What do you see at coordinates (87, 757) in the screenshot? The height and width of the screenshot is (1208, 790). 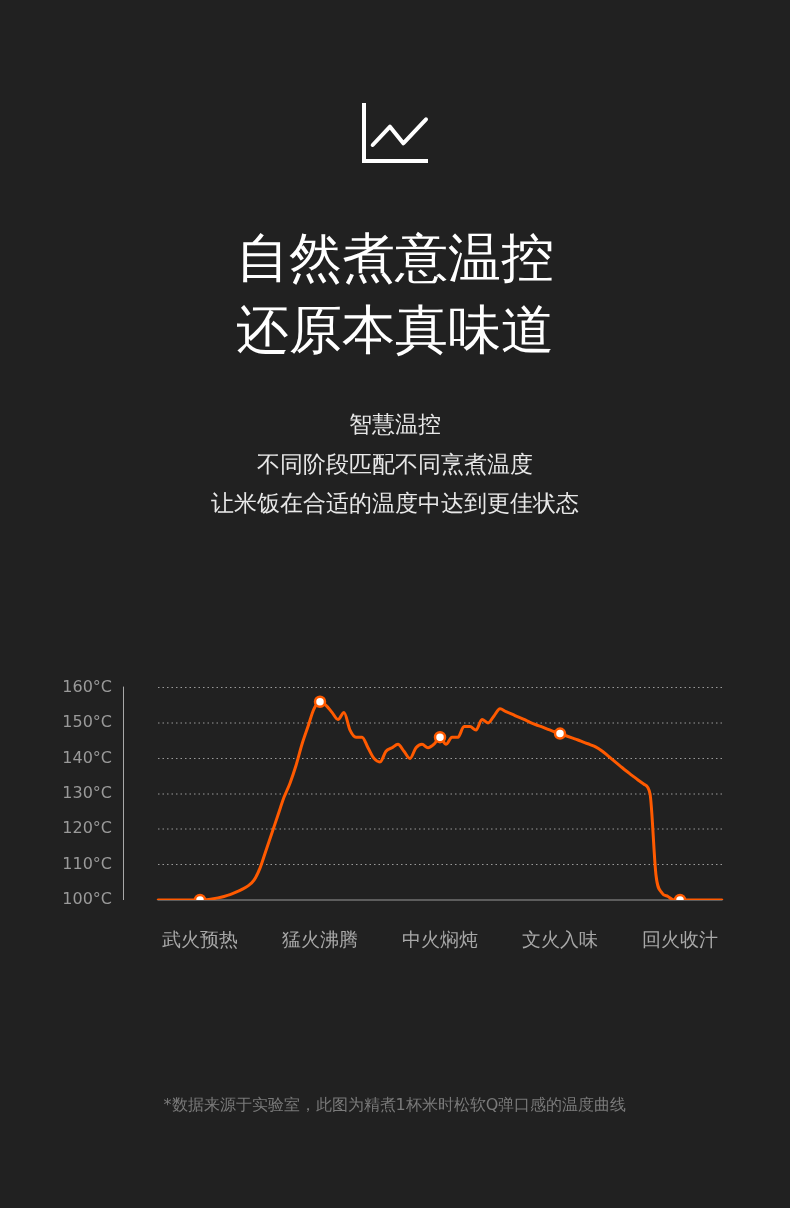 I see `y-tick-label: 140°C` at bounding box center [87, 757].